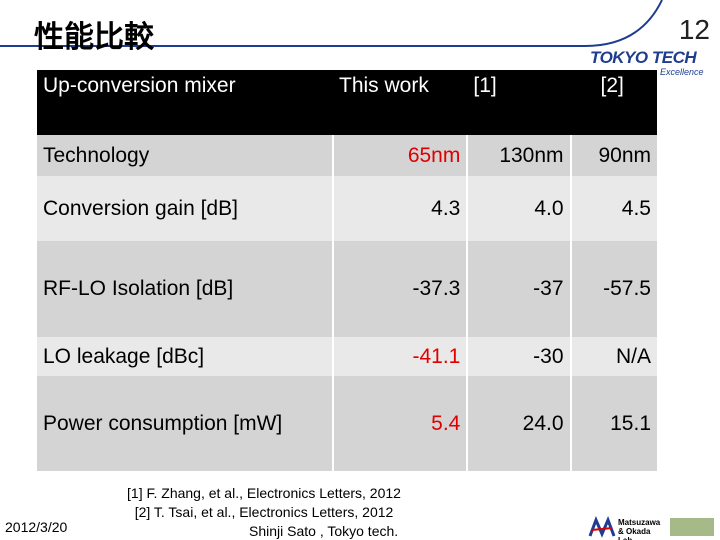 The height and width of the screenshot is (540, 720). I want to click on cell: N/A, so click(613, 356).